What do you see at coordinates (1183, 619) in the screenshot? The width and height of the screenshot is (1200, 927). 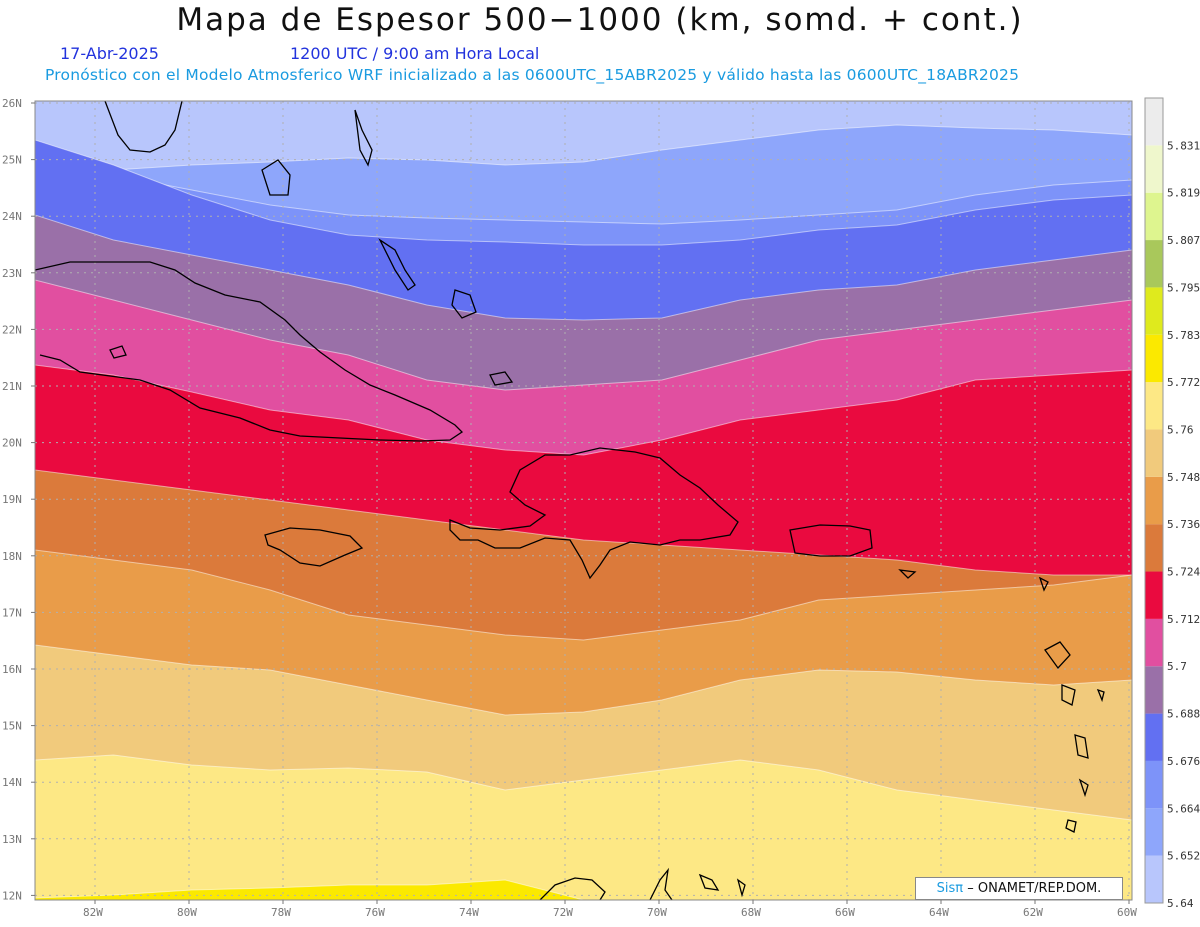 I see `colorbar-label: 5.712` at bounding box center [1183, 619].